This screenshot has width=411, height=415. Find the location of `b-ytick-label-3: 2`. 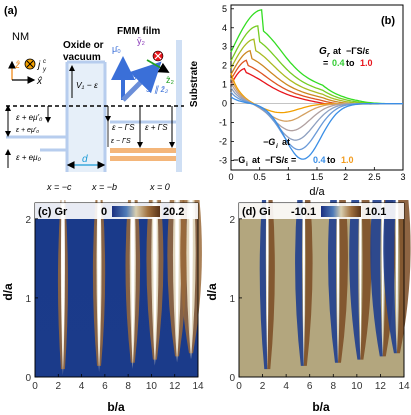

b-ytick-label-3: 2 is located at coordinates (224, 66).